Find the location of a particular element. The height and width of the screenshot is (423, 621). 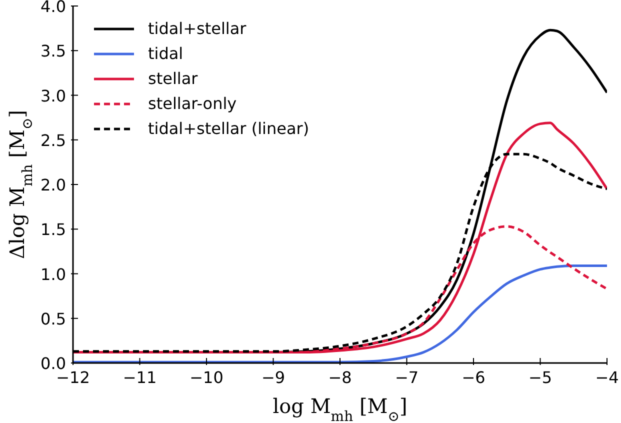

x-tick-label: −8 is located at coordinates (340, 377).